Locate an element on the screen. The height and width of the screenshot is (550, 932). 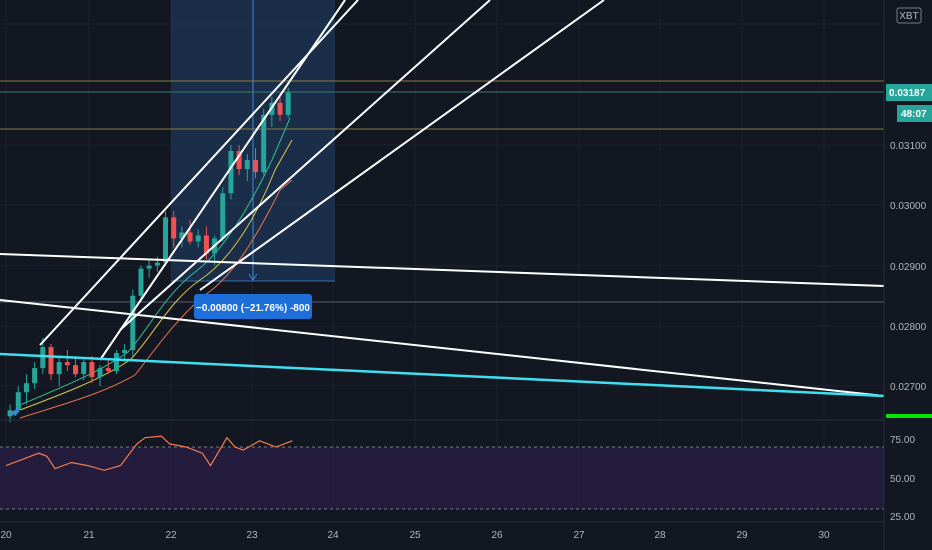
last-price-tag-bg is located at coordinates (909, 92).